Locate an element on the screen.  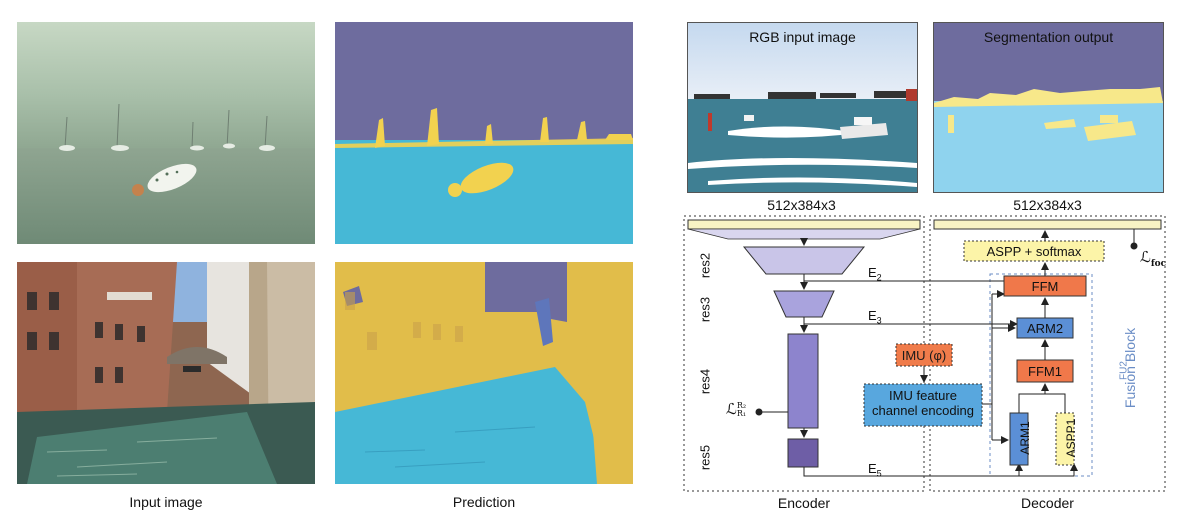
aspp-softmax-label: ASPP + softmax is located at coordinates (1034, 251).